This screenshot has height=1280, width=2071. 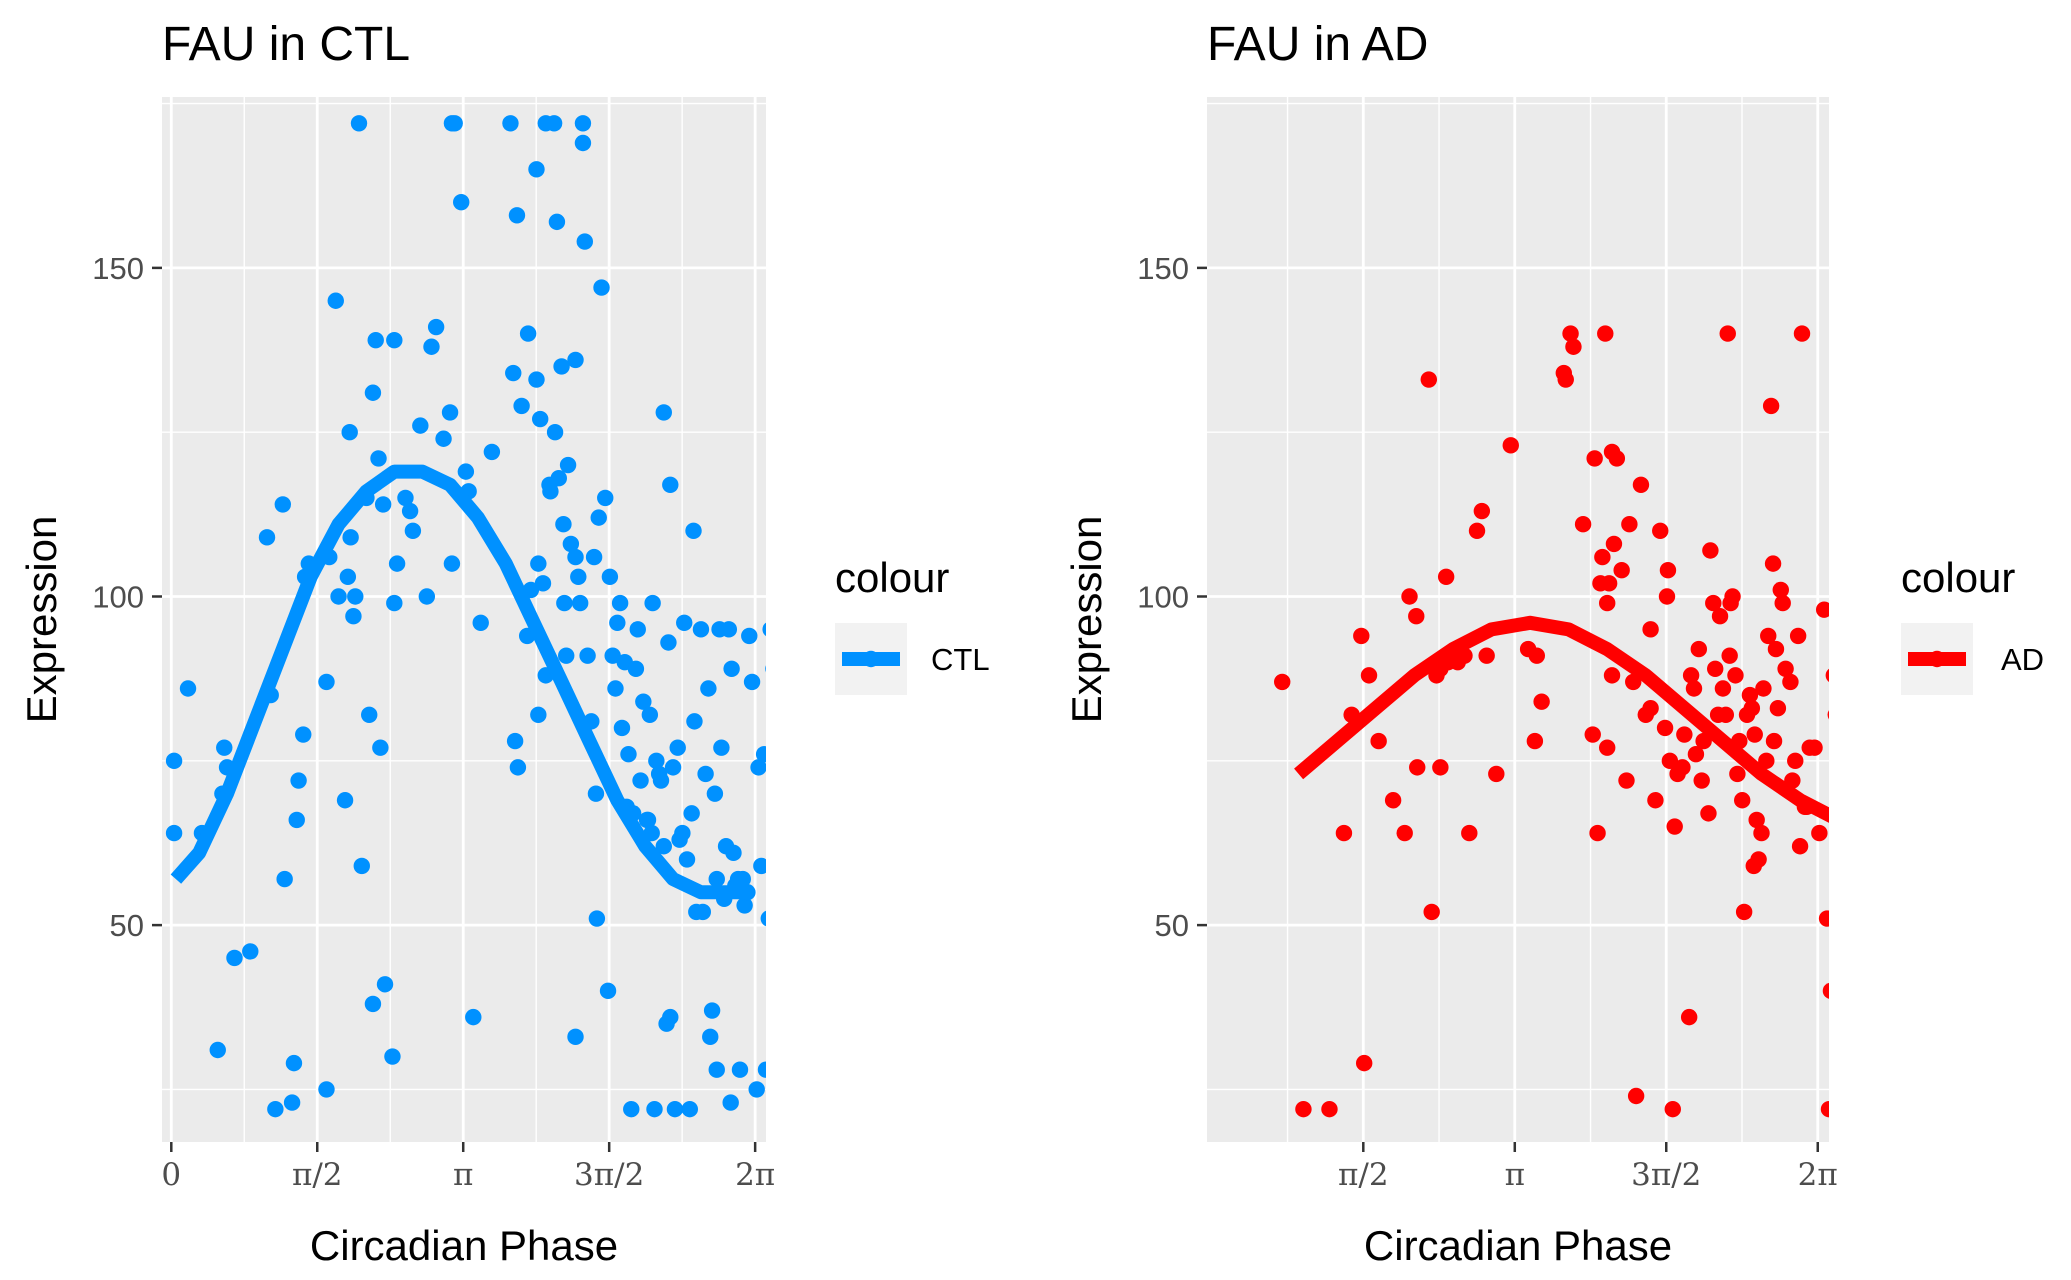 What do you see at coordinates (1561, 719) in the screenshot?
I see `fit-curve` at bounding box center [1561, 719].